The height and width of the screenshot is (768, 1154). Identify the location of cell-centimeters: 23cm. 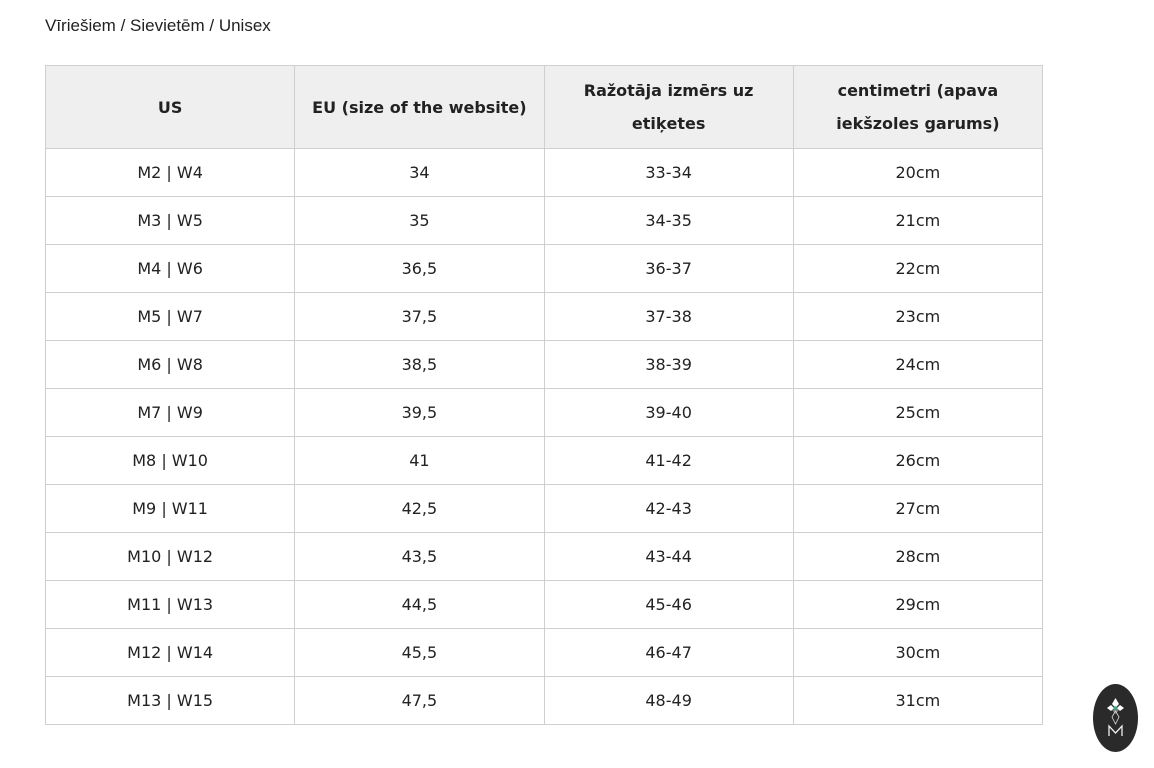
(918, 316).